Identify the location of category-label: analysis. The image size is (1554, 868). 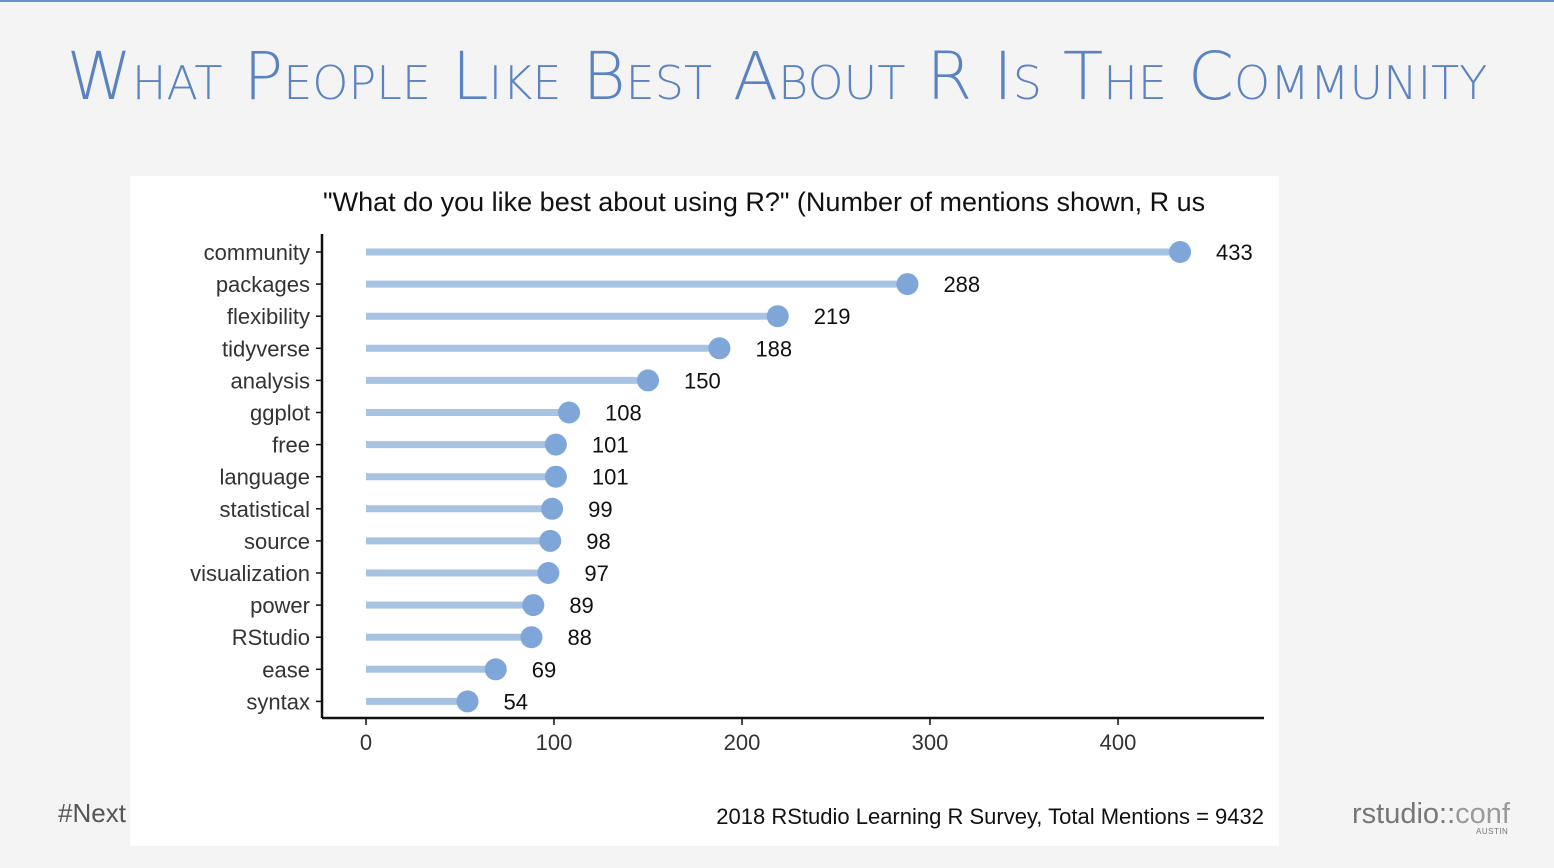
(270, 380).